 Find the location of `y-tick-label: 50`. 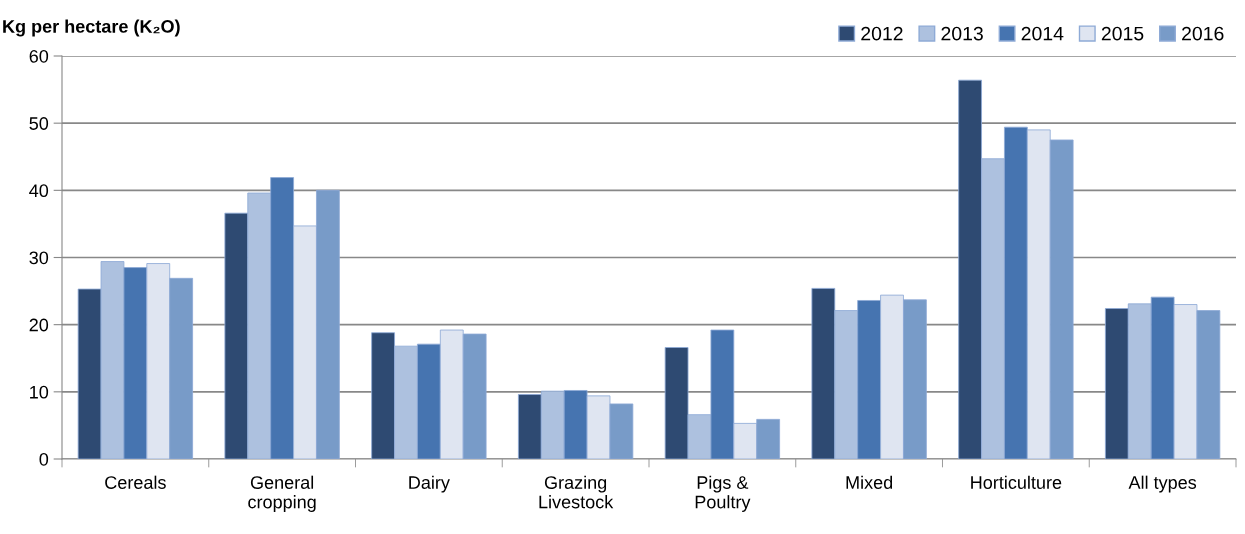

y-tick-label: 50 is located at coordinates (39, 123).